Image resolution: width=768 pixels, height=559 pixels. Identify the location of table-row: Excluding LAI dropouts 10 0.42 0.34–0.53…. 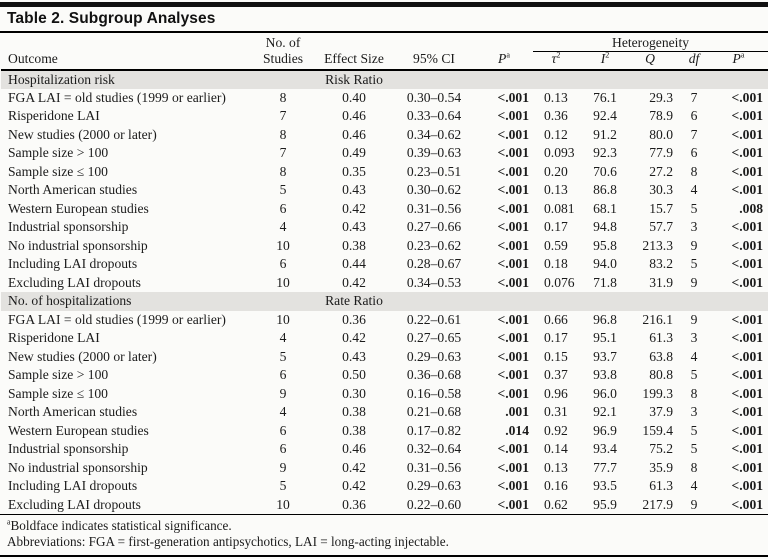
(384, 283).